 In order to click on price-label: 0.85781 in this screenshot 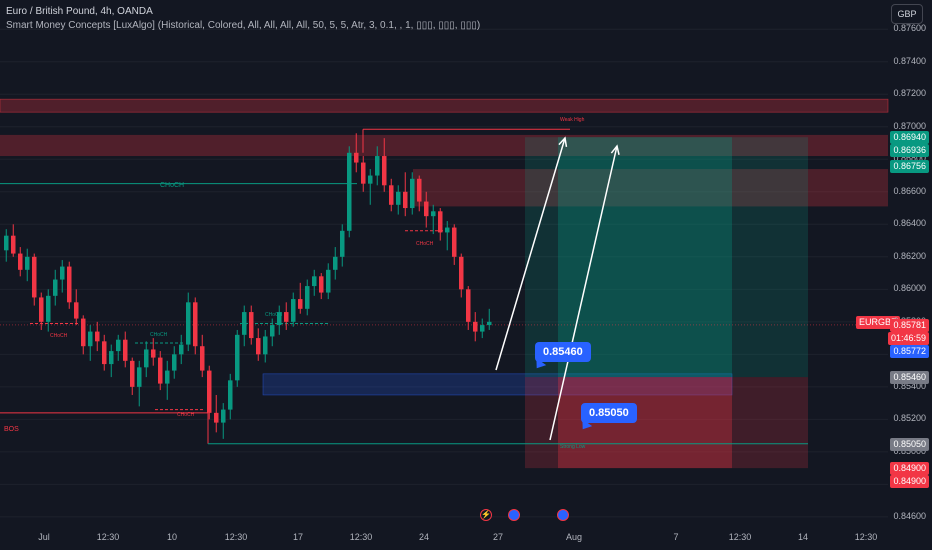, I will do `click(909, 325)`.